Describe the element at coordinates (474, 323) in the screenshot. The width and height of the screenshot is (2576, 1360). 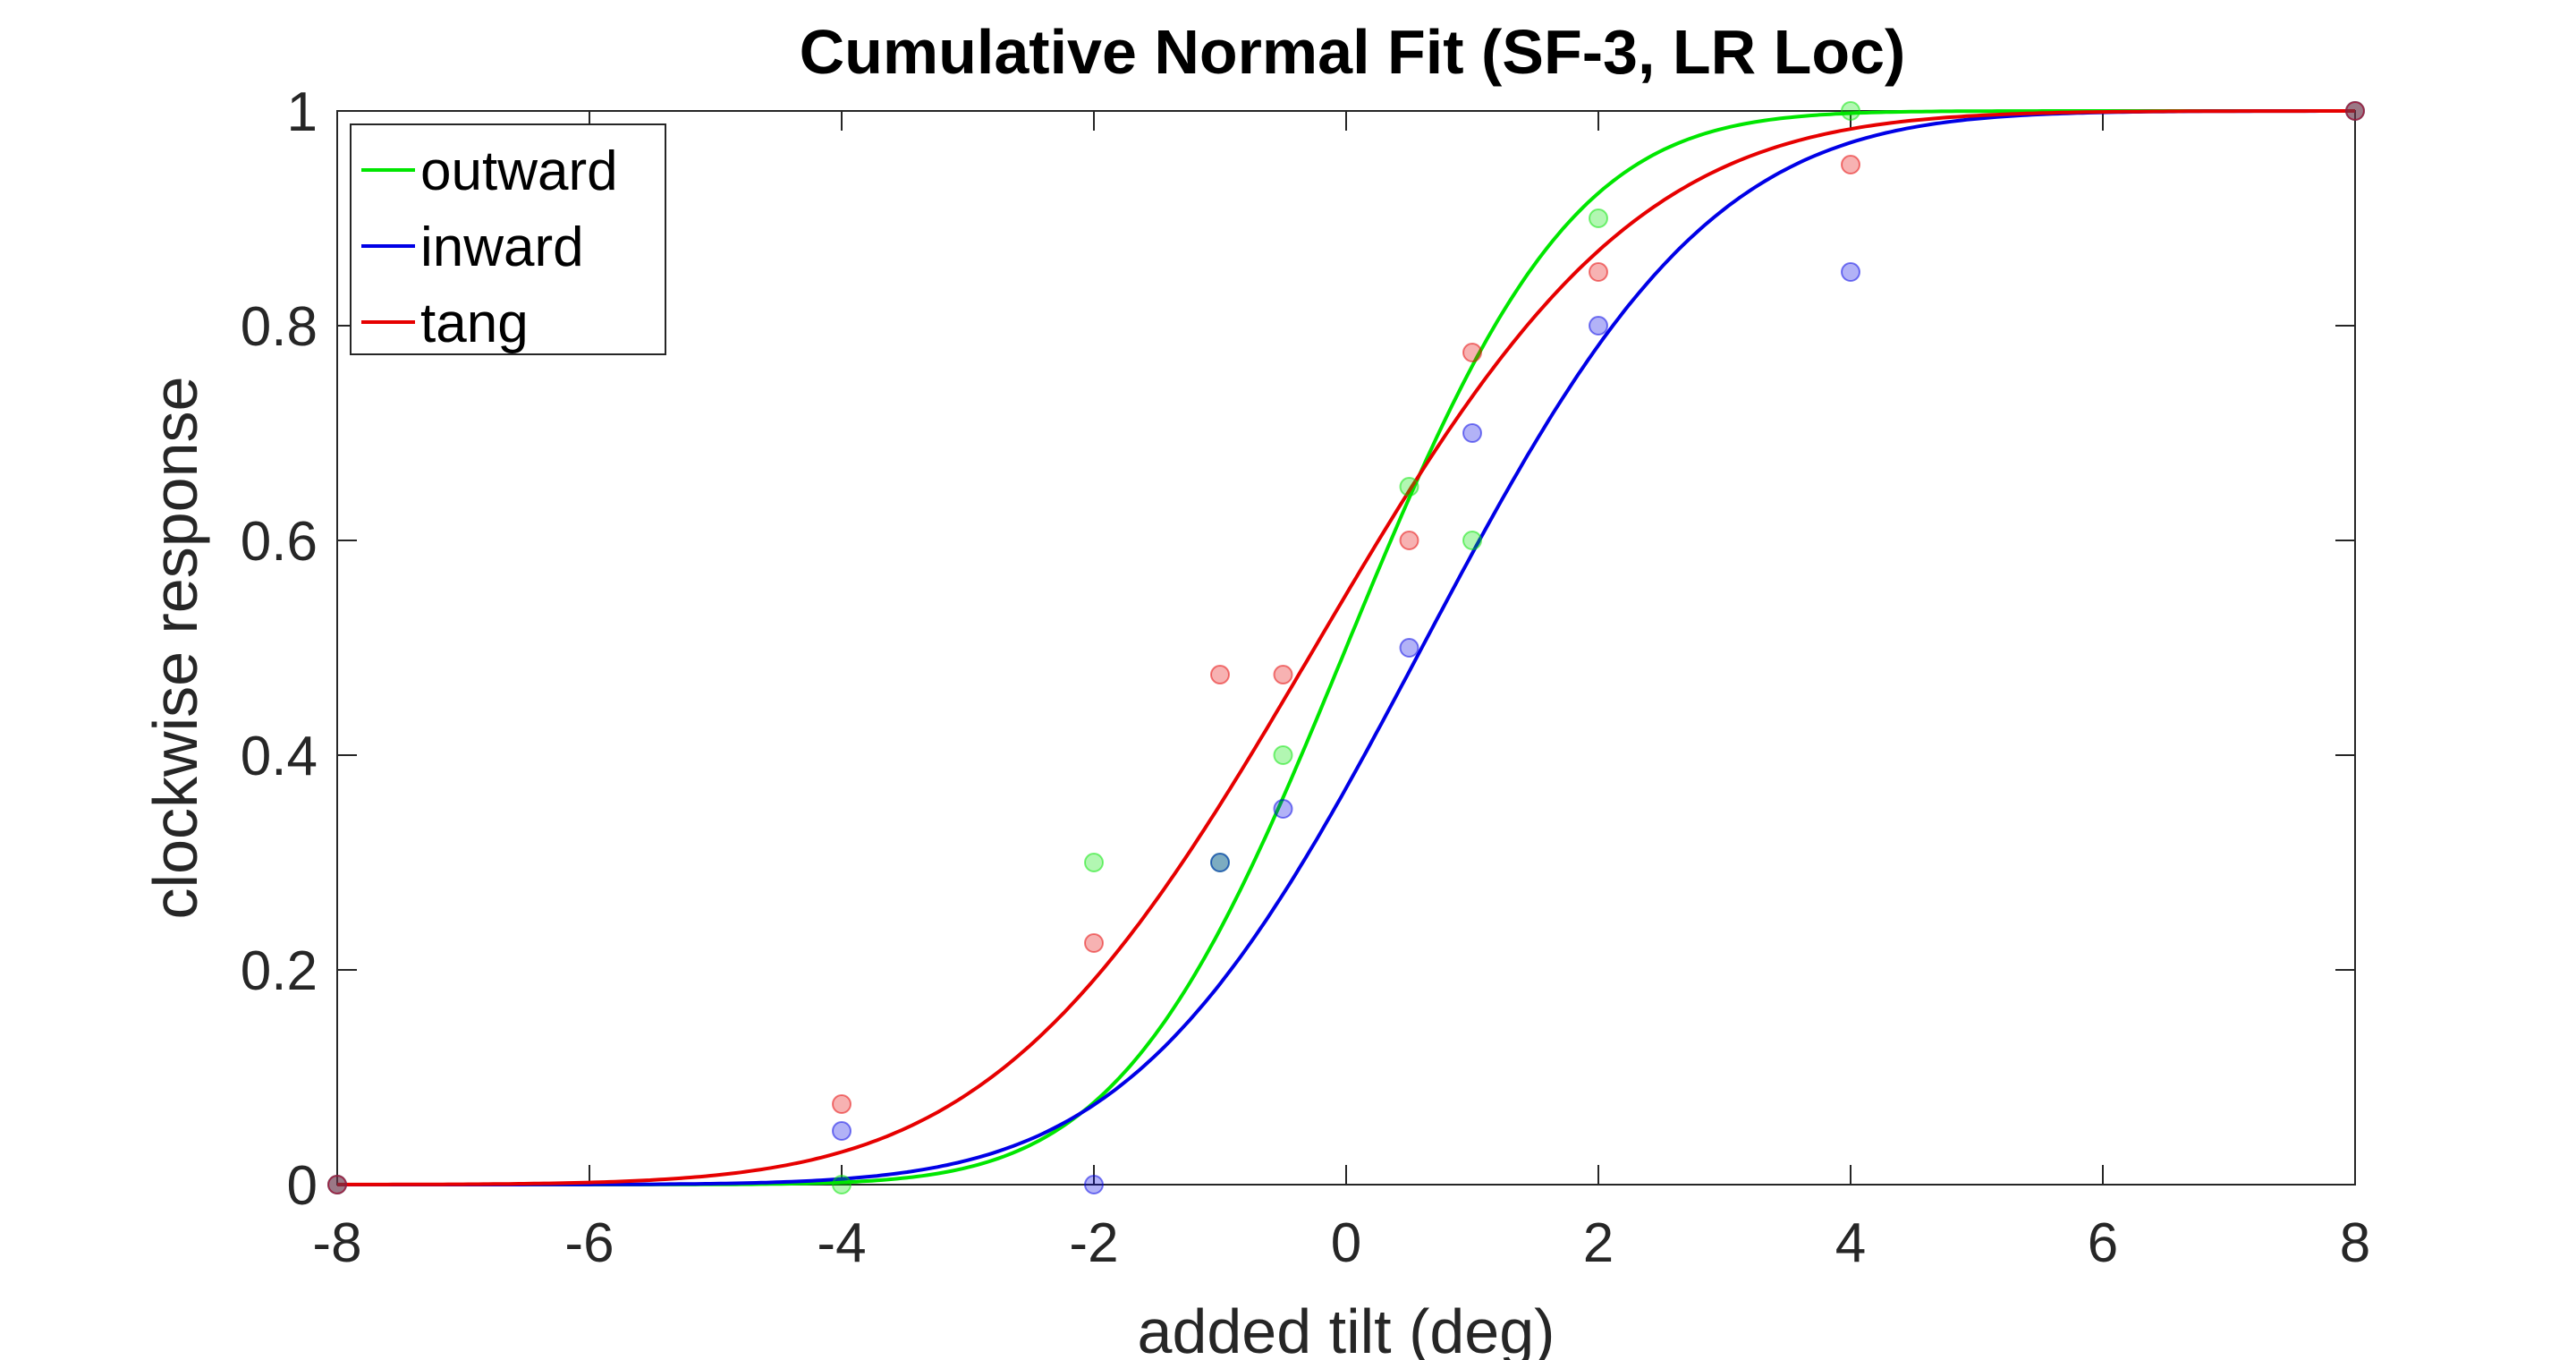
I see `legend-label-tang: tang` at that location.